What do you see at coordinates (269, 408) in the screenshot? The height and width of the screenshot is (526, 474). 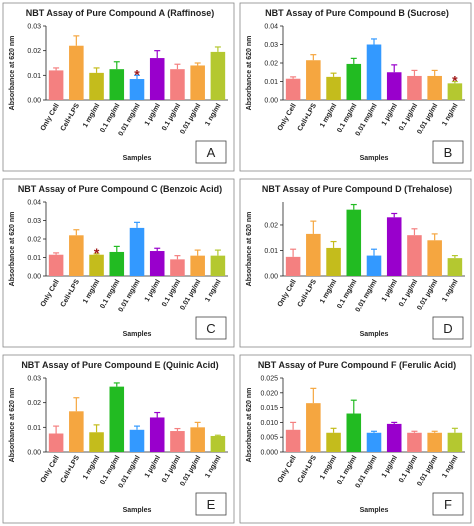 I see `y-tick-label: 0.015` at bounding box center [269, 408].